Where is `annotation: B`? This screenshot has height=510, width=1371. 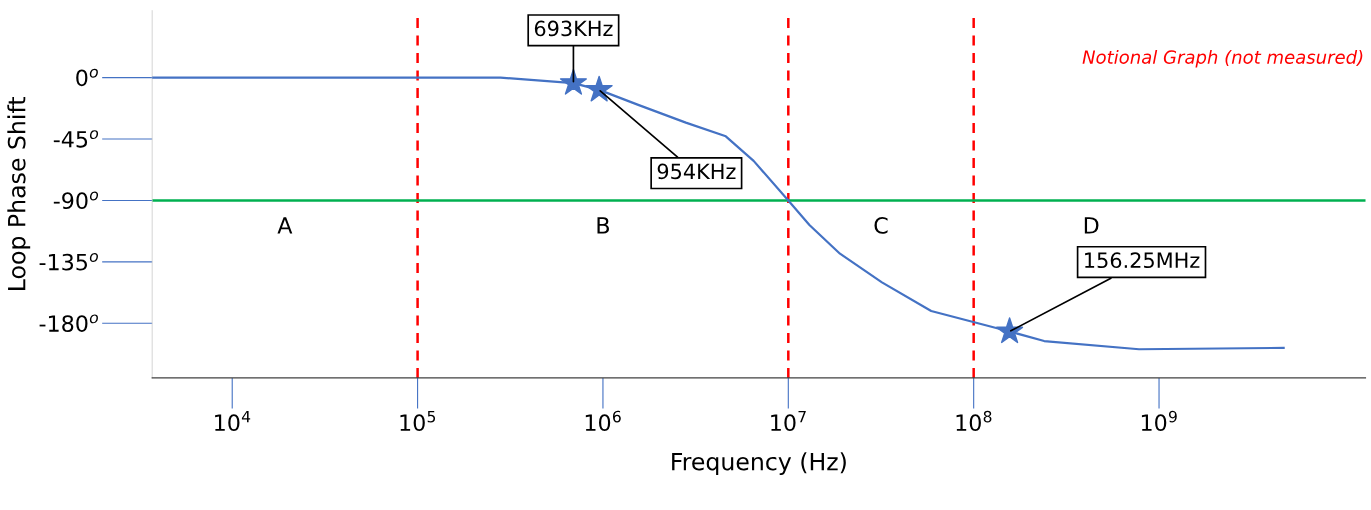 annotation: B is located at coordinates (603, 225).